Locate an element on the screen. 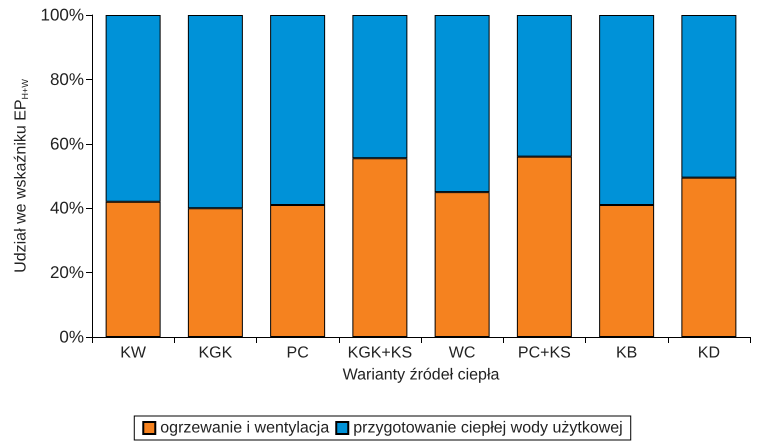  x-tick-label: KGK is located at coordinates (215, 353).